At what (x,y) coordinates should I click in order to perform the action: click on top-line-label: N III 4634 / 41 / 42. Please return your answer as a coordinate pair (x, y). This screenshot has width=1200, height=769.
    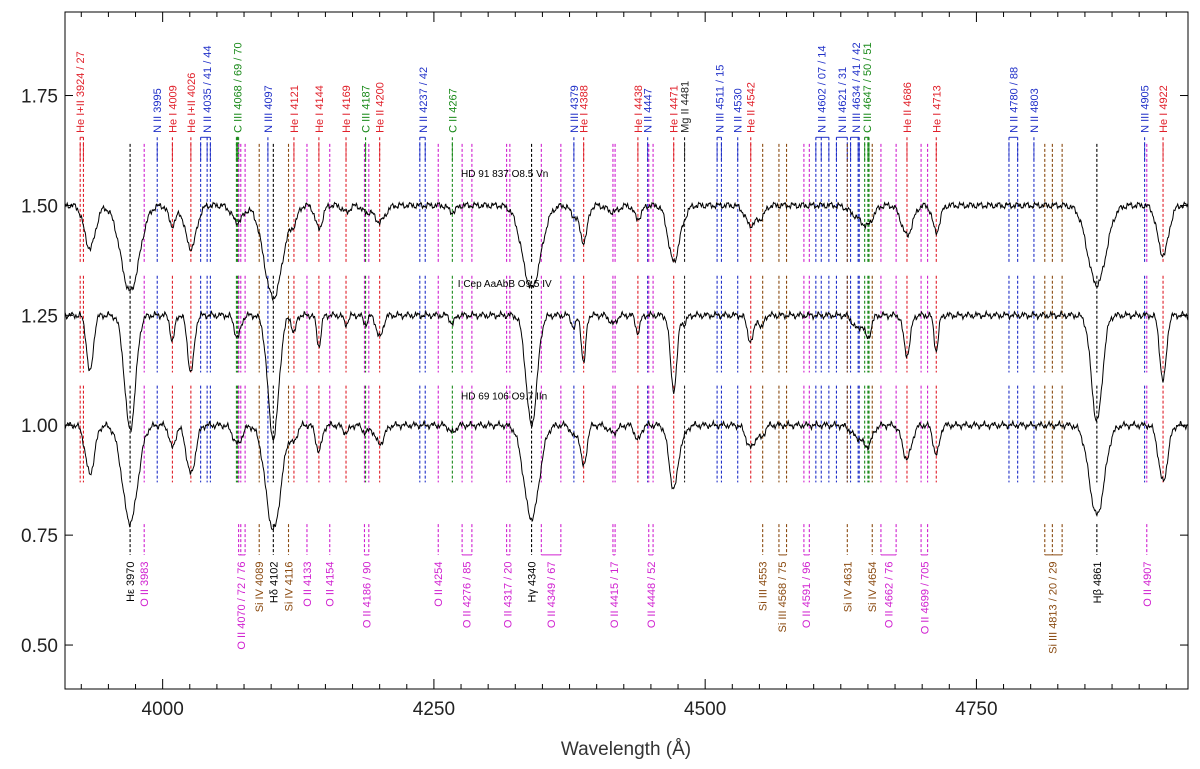
    Looking at the image, I should click on (857, 87).